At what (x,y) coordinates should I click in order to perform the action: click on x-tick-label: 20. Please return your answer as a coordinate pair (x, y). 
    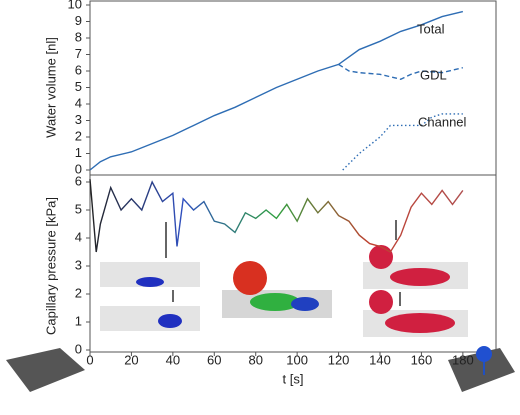
    Looking at the image, I should click on (131, 359).